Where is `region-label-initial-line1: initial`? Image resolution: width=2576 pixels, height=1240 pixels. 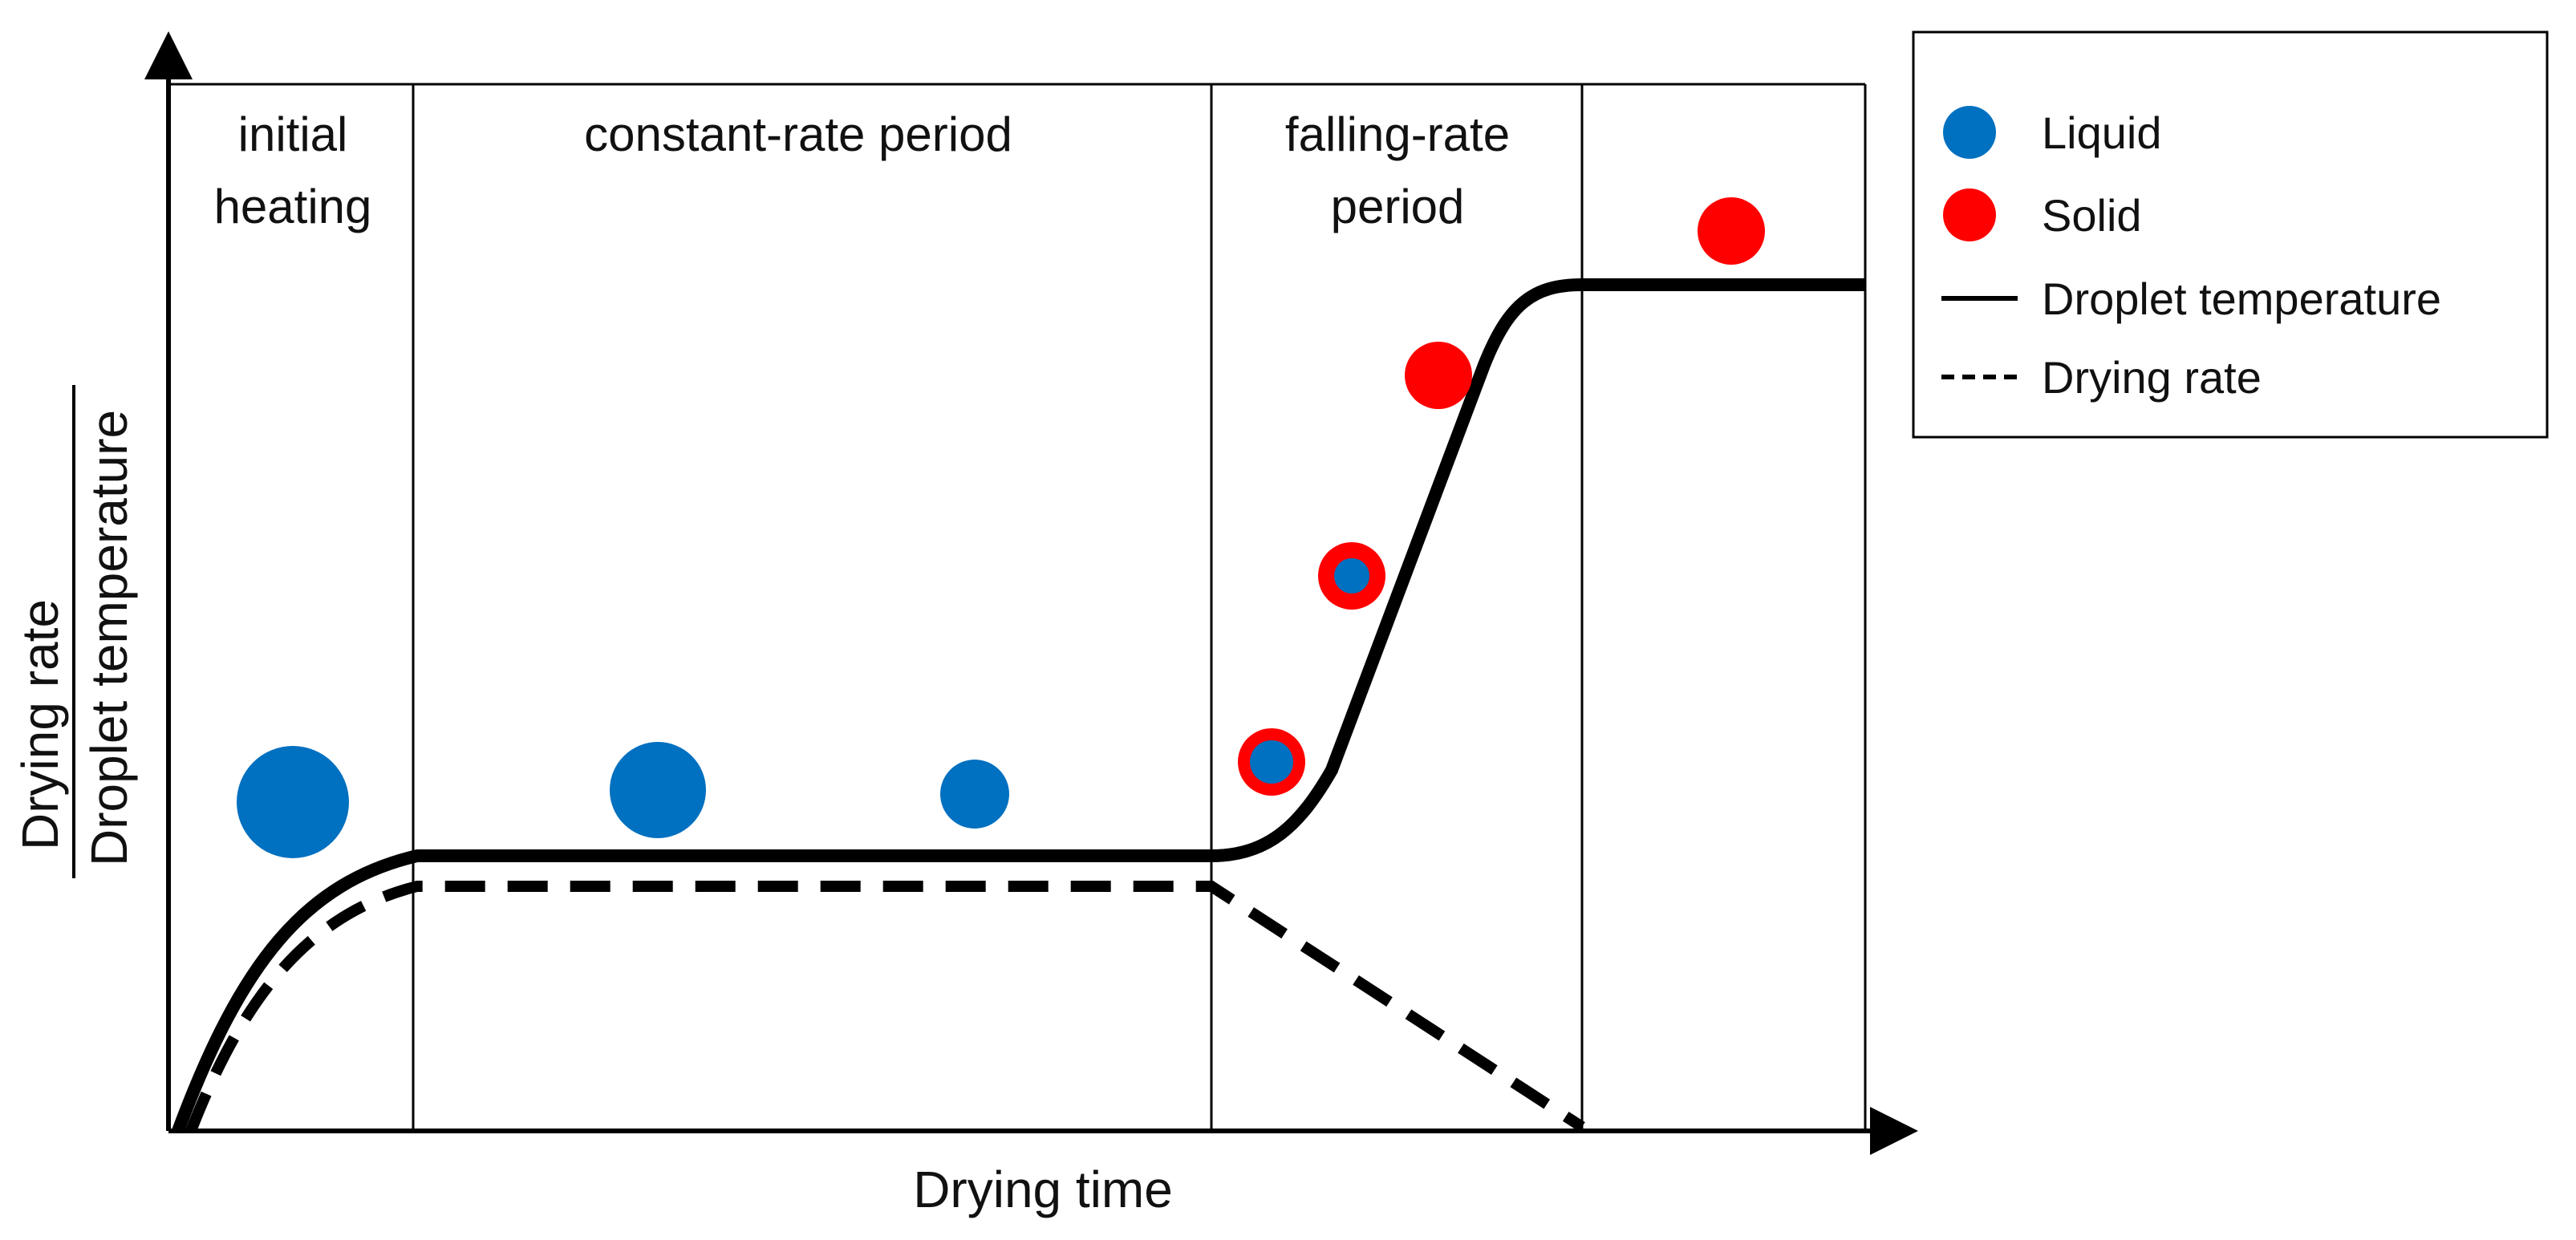
region-label-initial-line1: initial is located at coordinates (293, 134).